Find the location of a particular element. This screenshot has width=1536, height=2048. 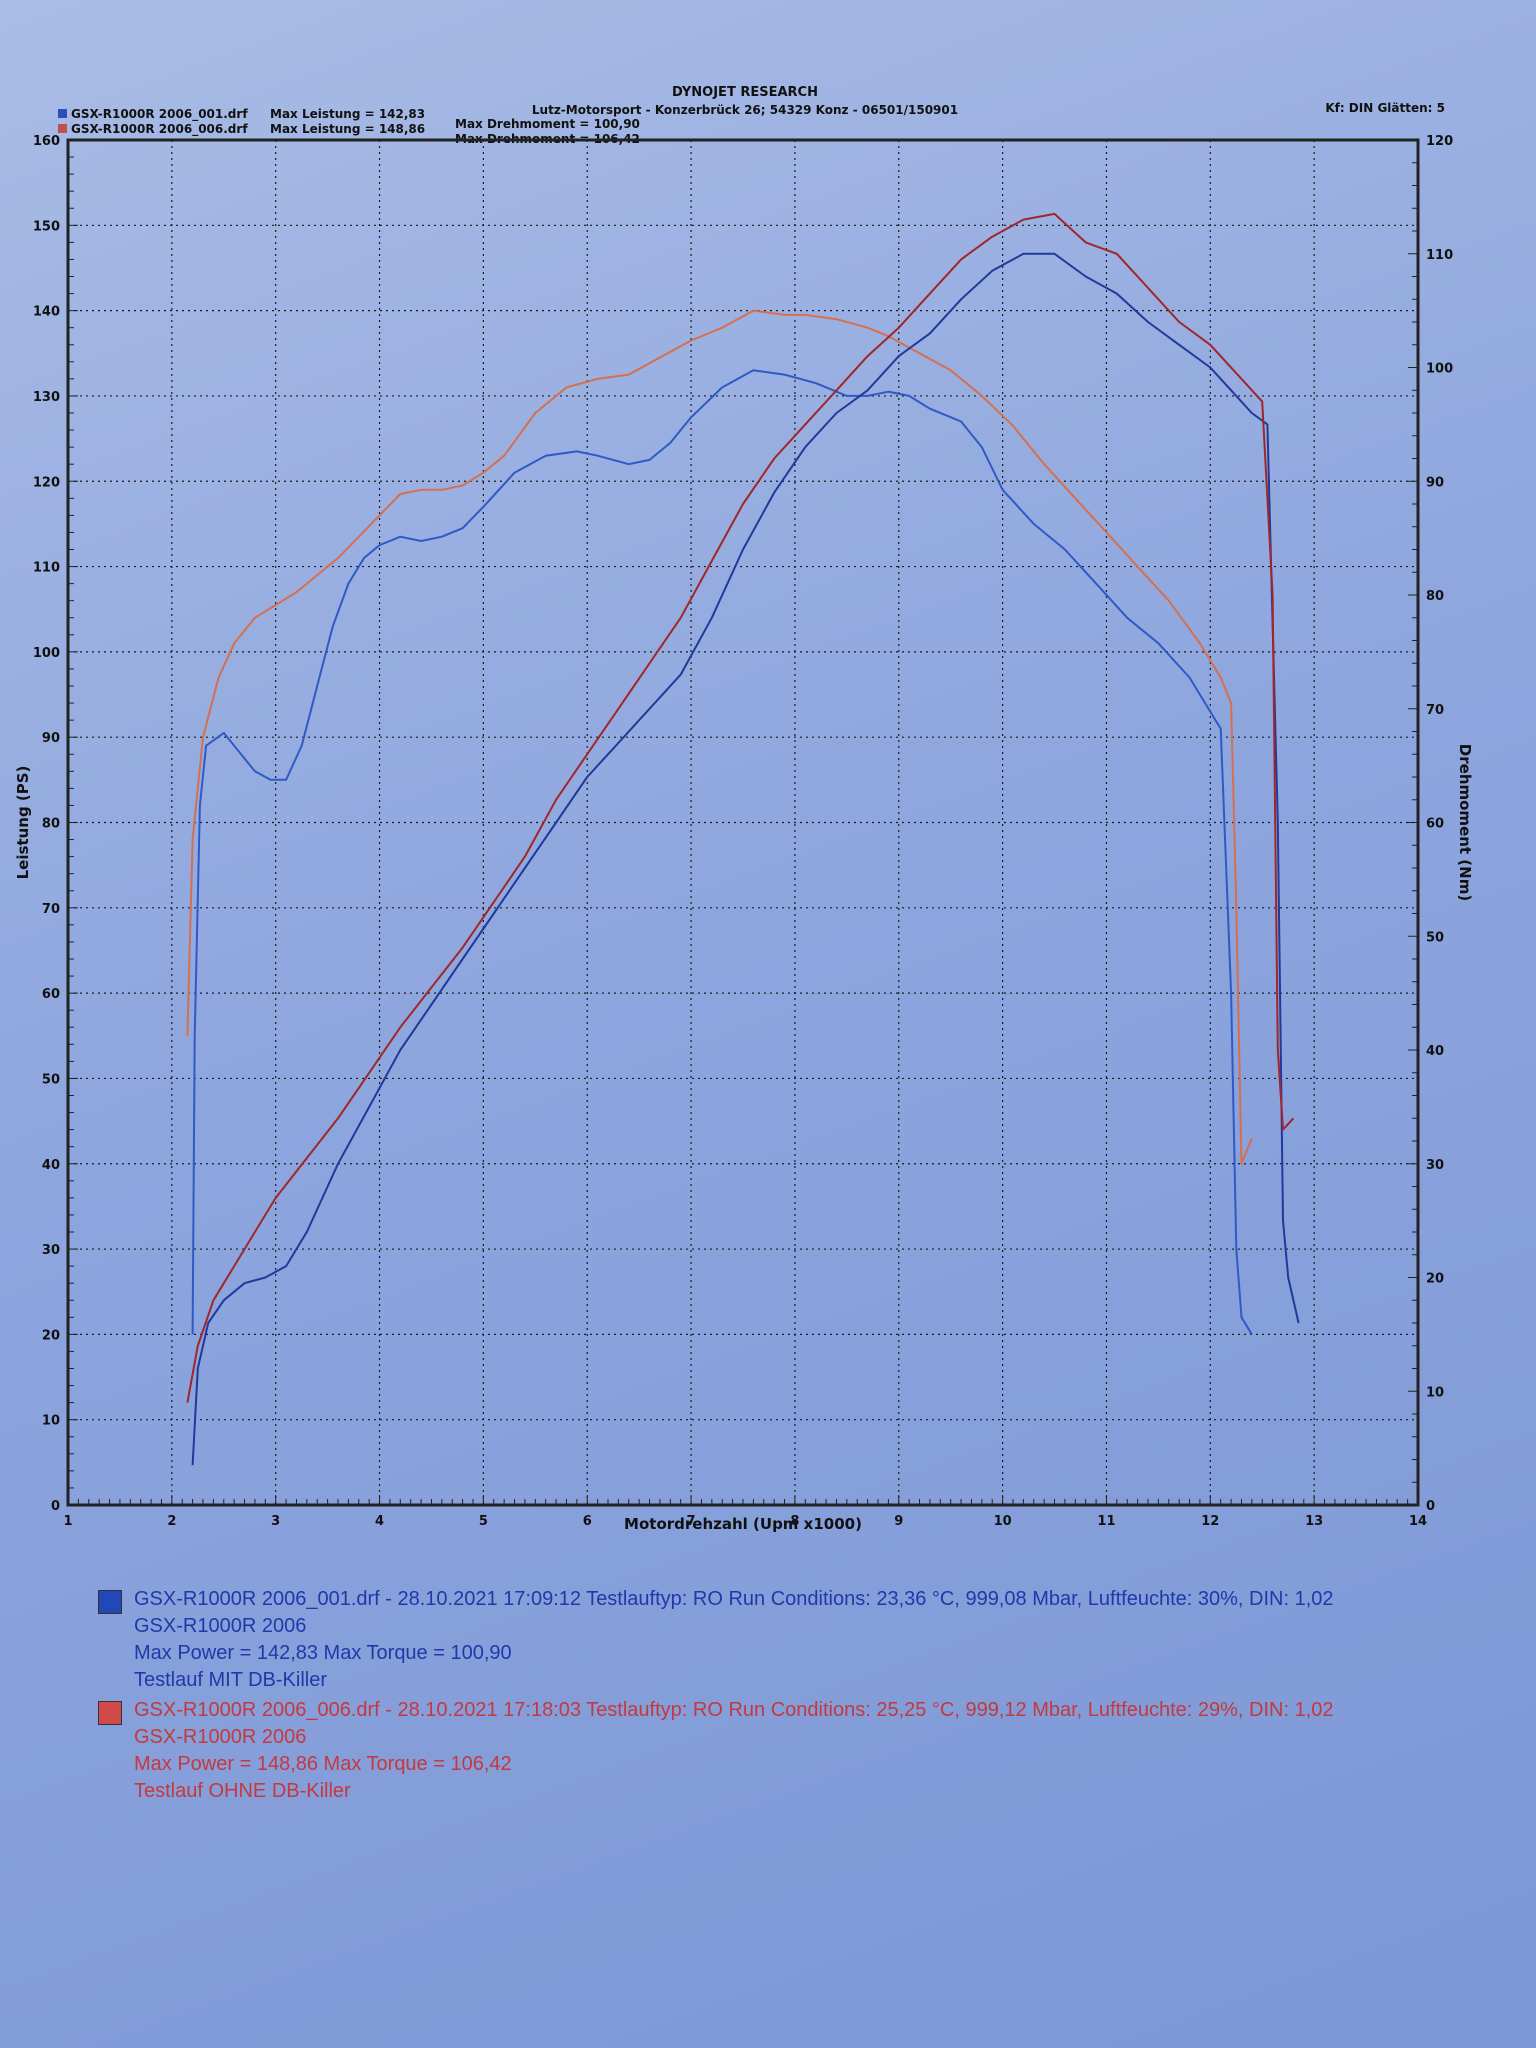

y-tick-label: 120 is located at coordinates (46, 482).